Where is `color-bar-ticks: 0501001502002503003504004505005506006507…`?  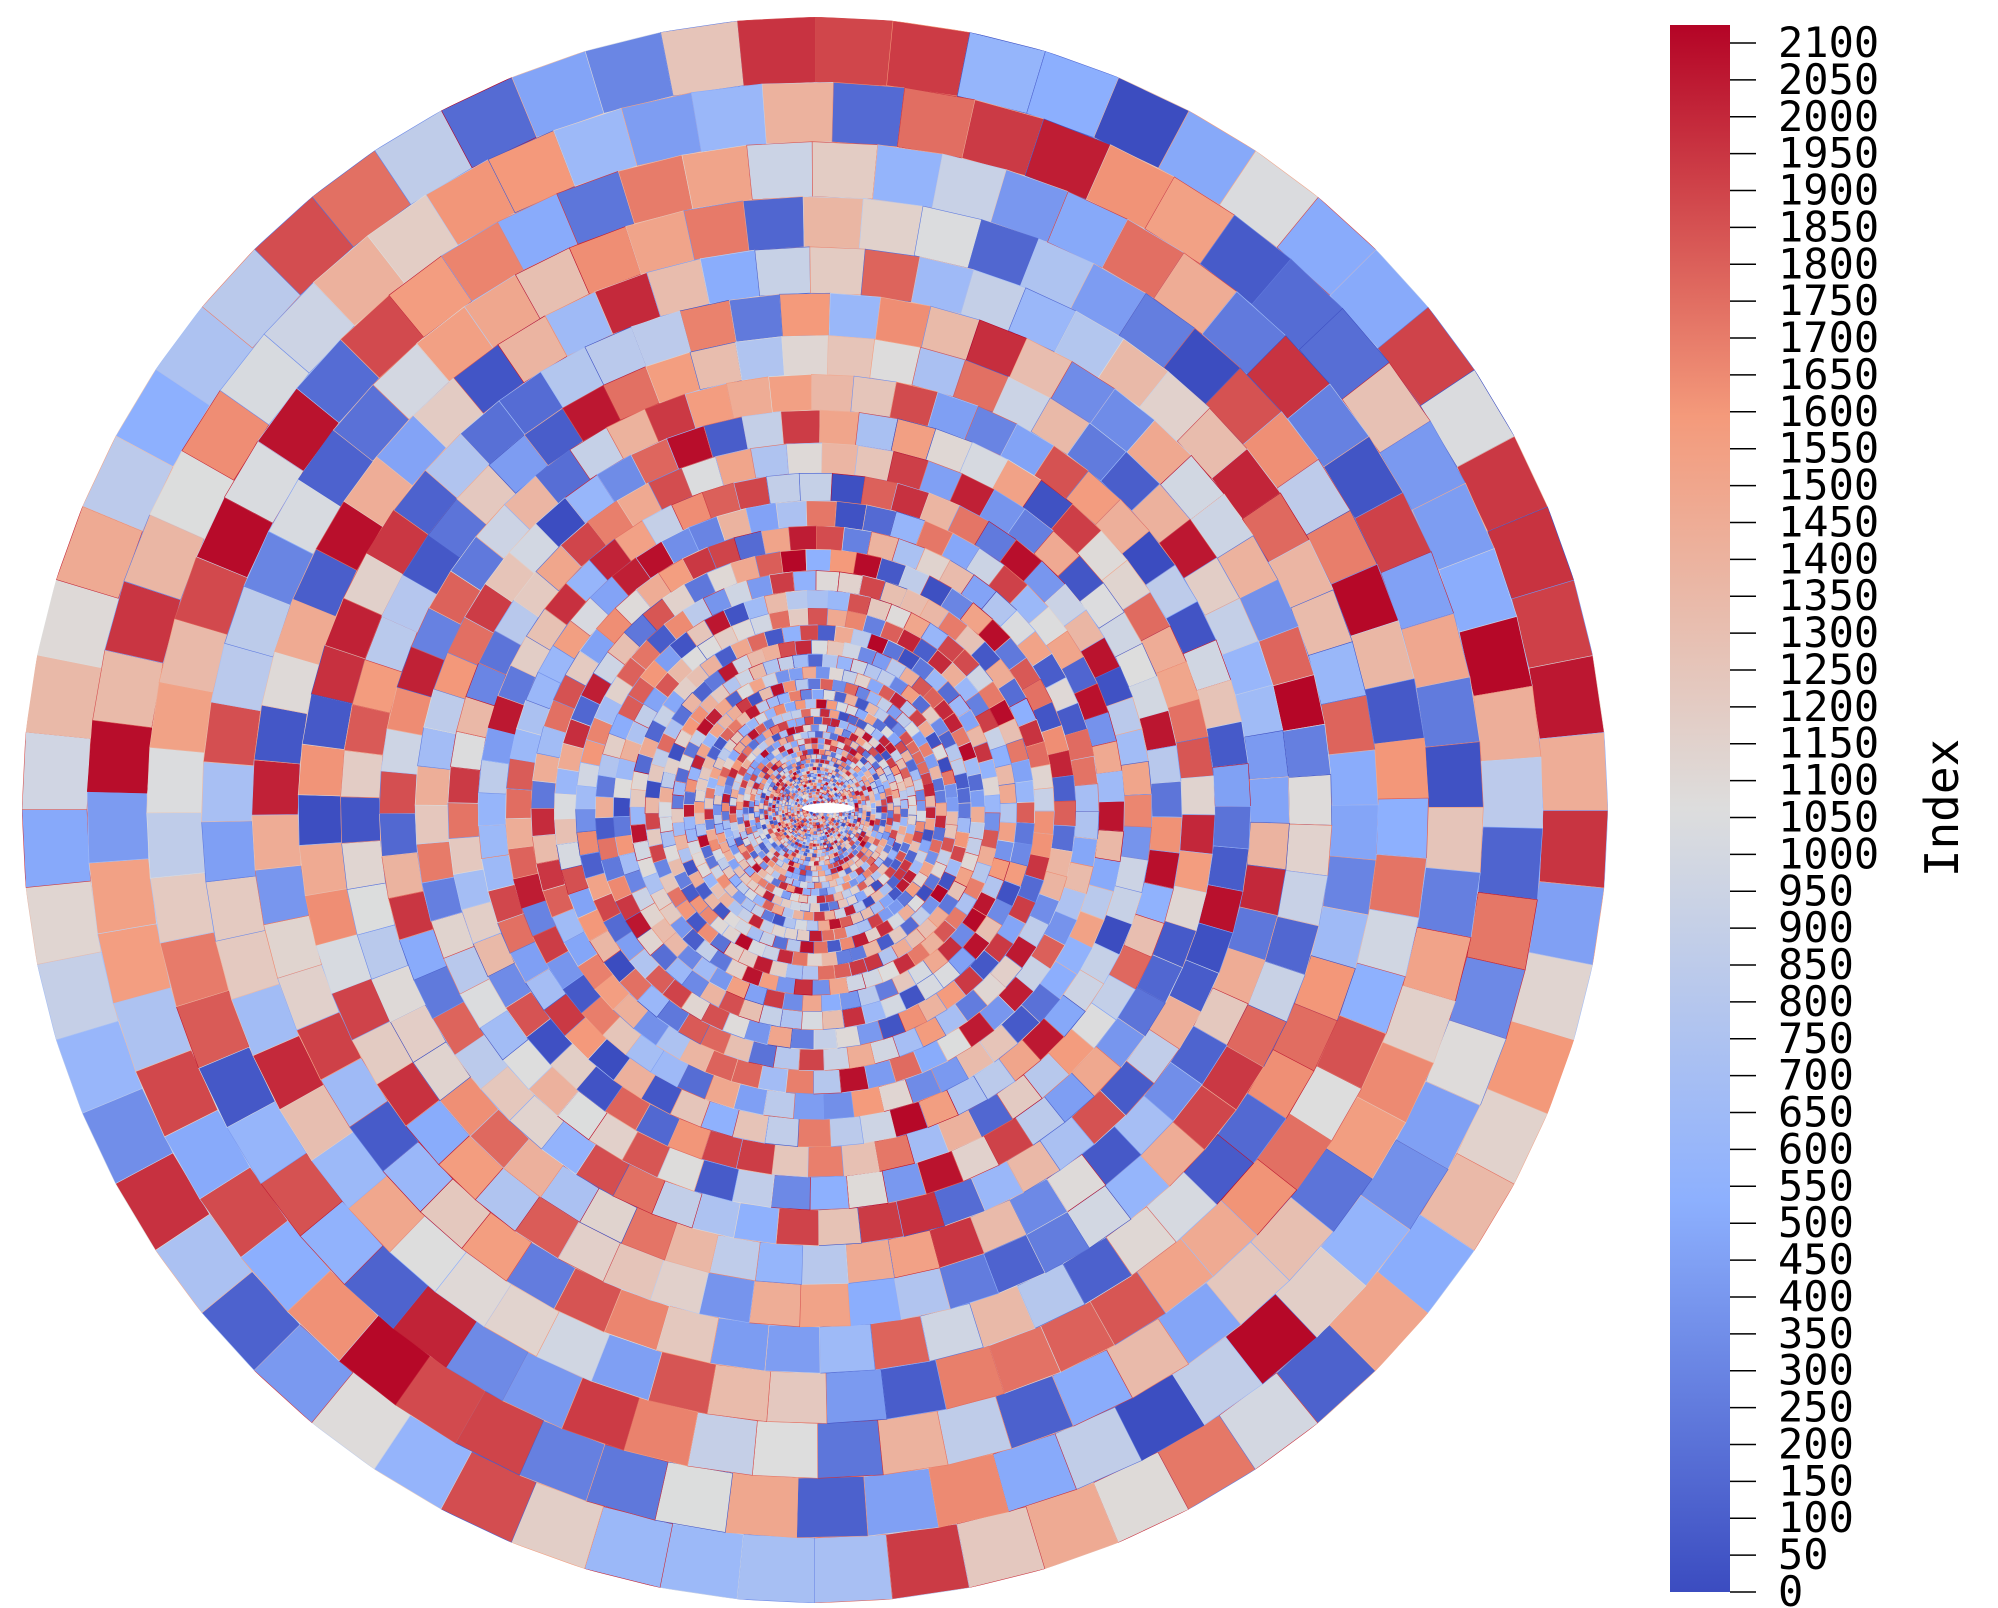 color-bar-ticks: 0501001502002503003504004505005506006507… is located at coordinates (1804, 813).